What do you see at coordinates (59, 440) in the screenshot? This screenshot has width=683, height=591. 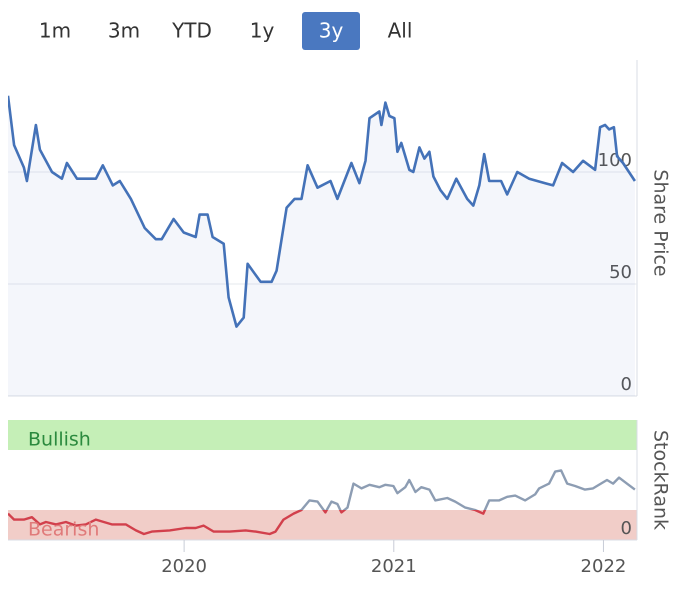 I see `band-label: Bullish` at bounding box center [59, 440].